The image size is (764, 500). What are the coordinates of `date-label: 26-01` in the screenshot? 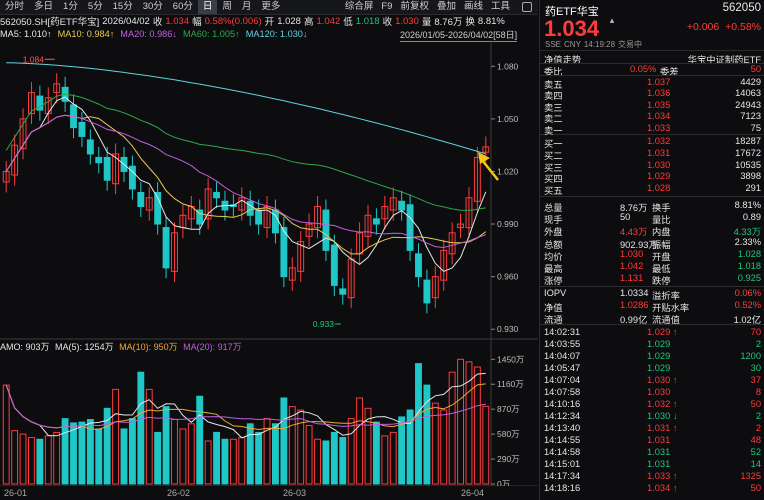 It's located at (16, 493).